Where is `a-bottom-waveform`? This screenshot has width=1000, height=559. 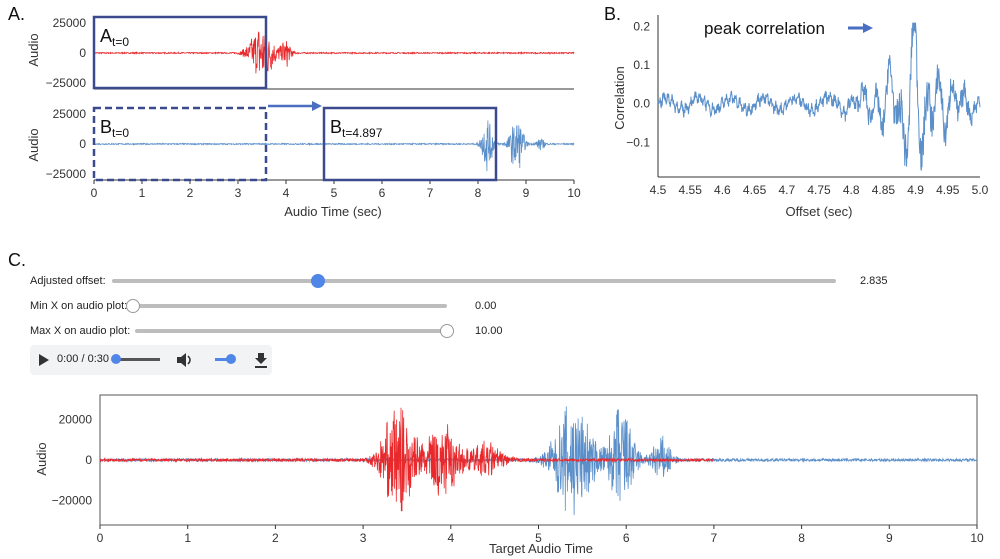 a-bottom-waveform is located at coordinates (334, 146).